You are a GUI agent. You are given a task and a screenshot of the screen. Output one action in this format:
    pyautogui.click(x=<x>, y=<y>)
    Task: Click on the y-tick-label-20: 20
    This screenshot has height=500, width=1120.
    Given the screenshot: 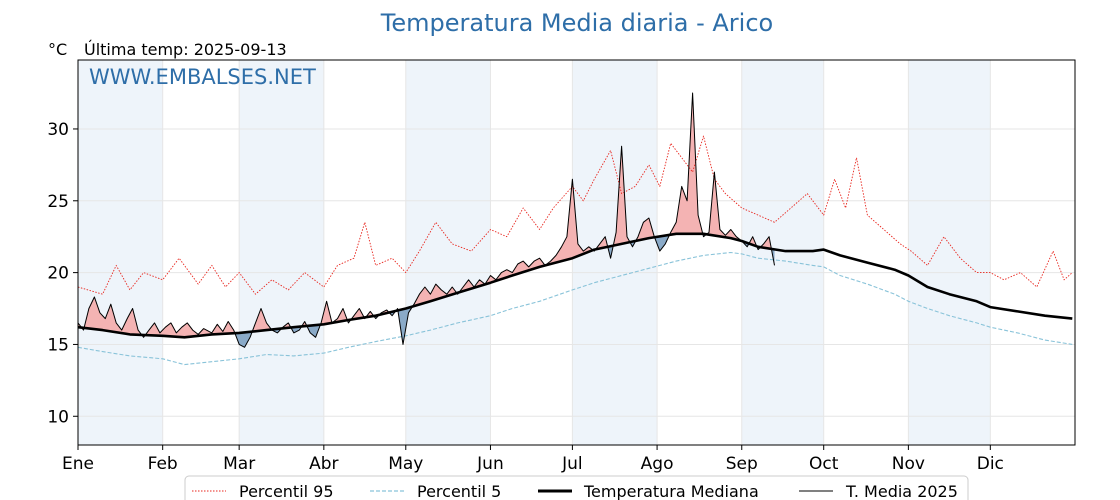 What is the action you would take?
    pyautogui.click(x=58, y=274)
    